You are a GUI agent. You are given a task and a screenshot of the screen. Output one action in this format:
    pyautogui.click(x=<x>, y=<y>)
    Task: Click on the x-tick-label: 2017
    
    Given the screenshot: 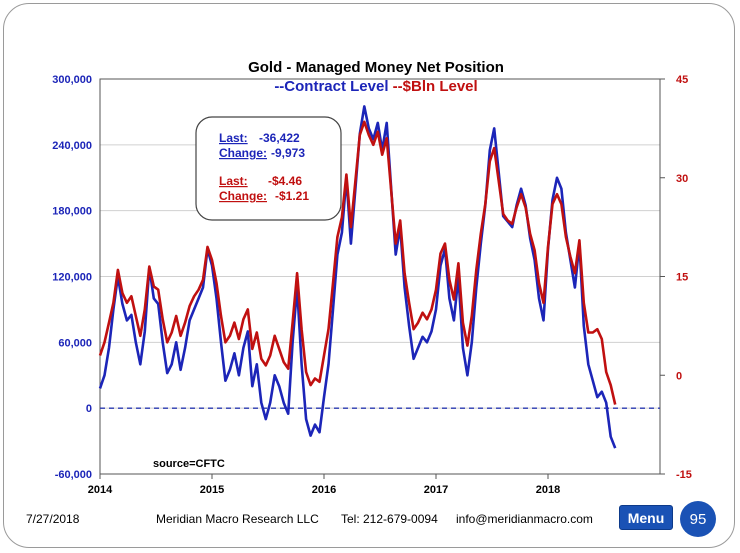 What is the action you would take?
    pyautogui.click(x=436, y=490)
    